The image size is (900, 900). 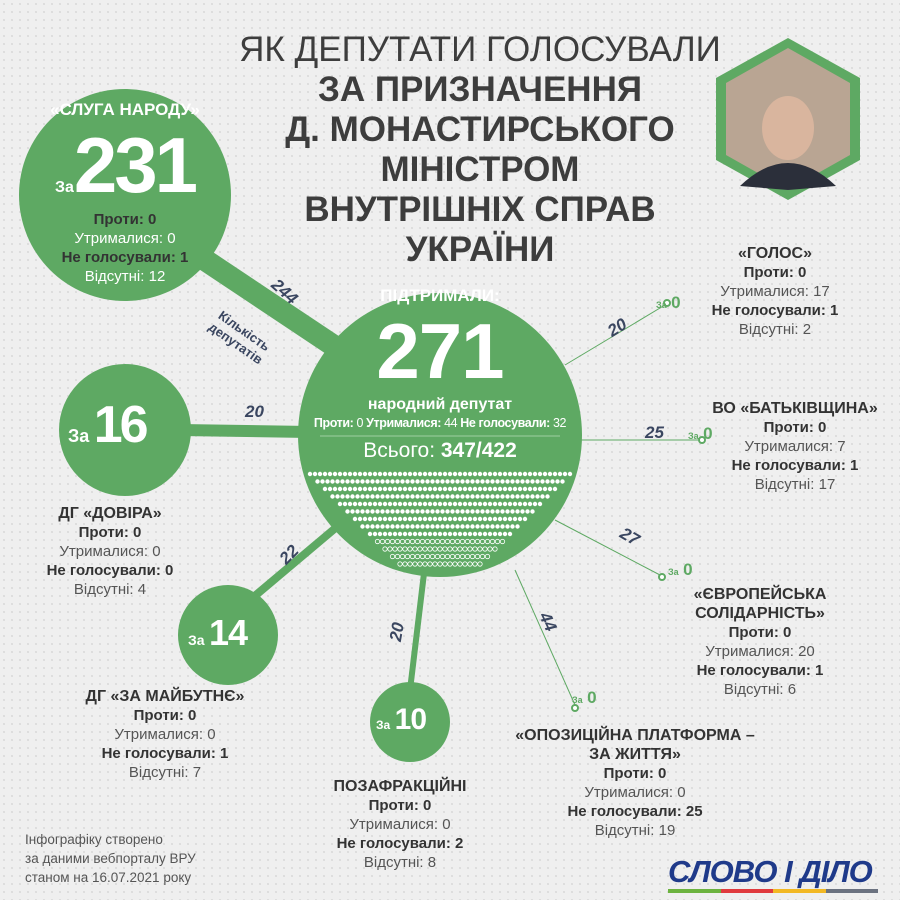 I want to click on golos-dot, so click(x=667, y=303).